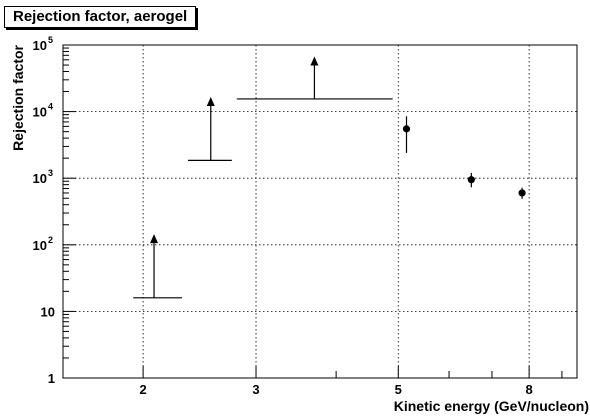  What do you see at coordinates (50, 173) in the screenshot?
I see `y-tick-label-exponent: 3` at bounding box center [50, 173].